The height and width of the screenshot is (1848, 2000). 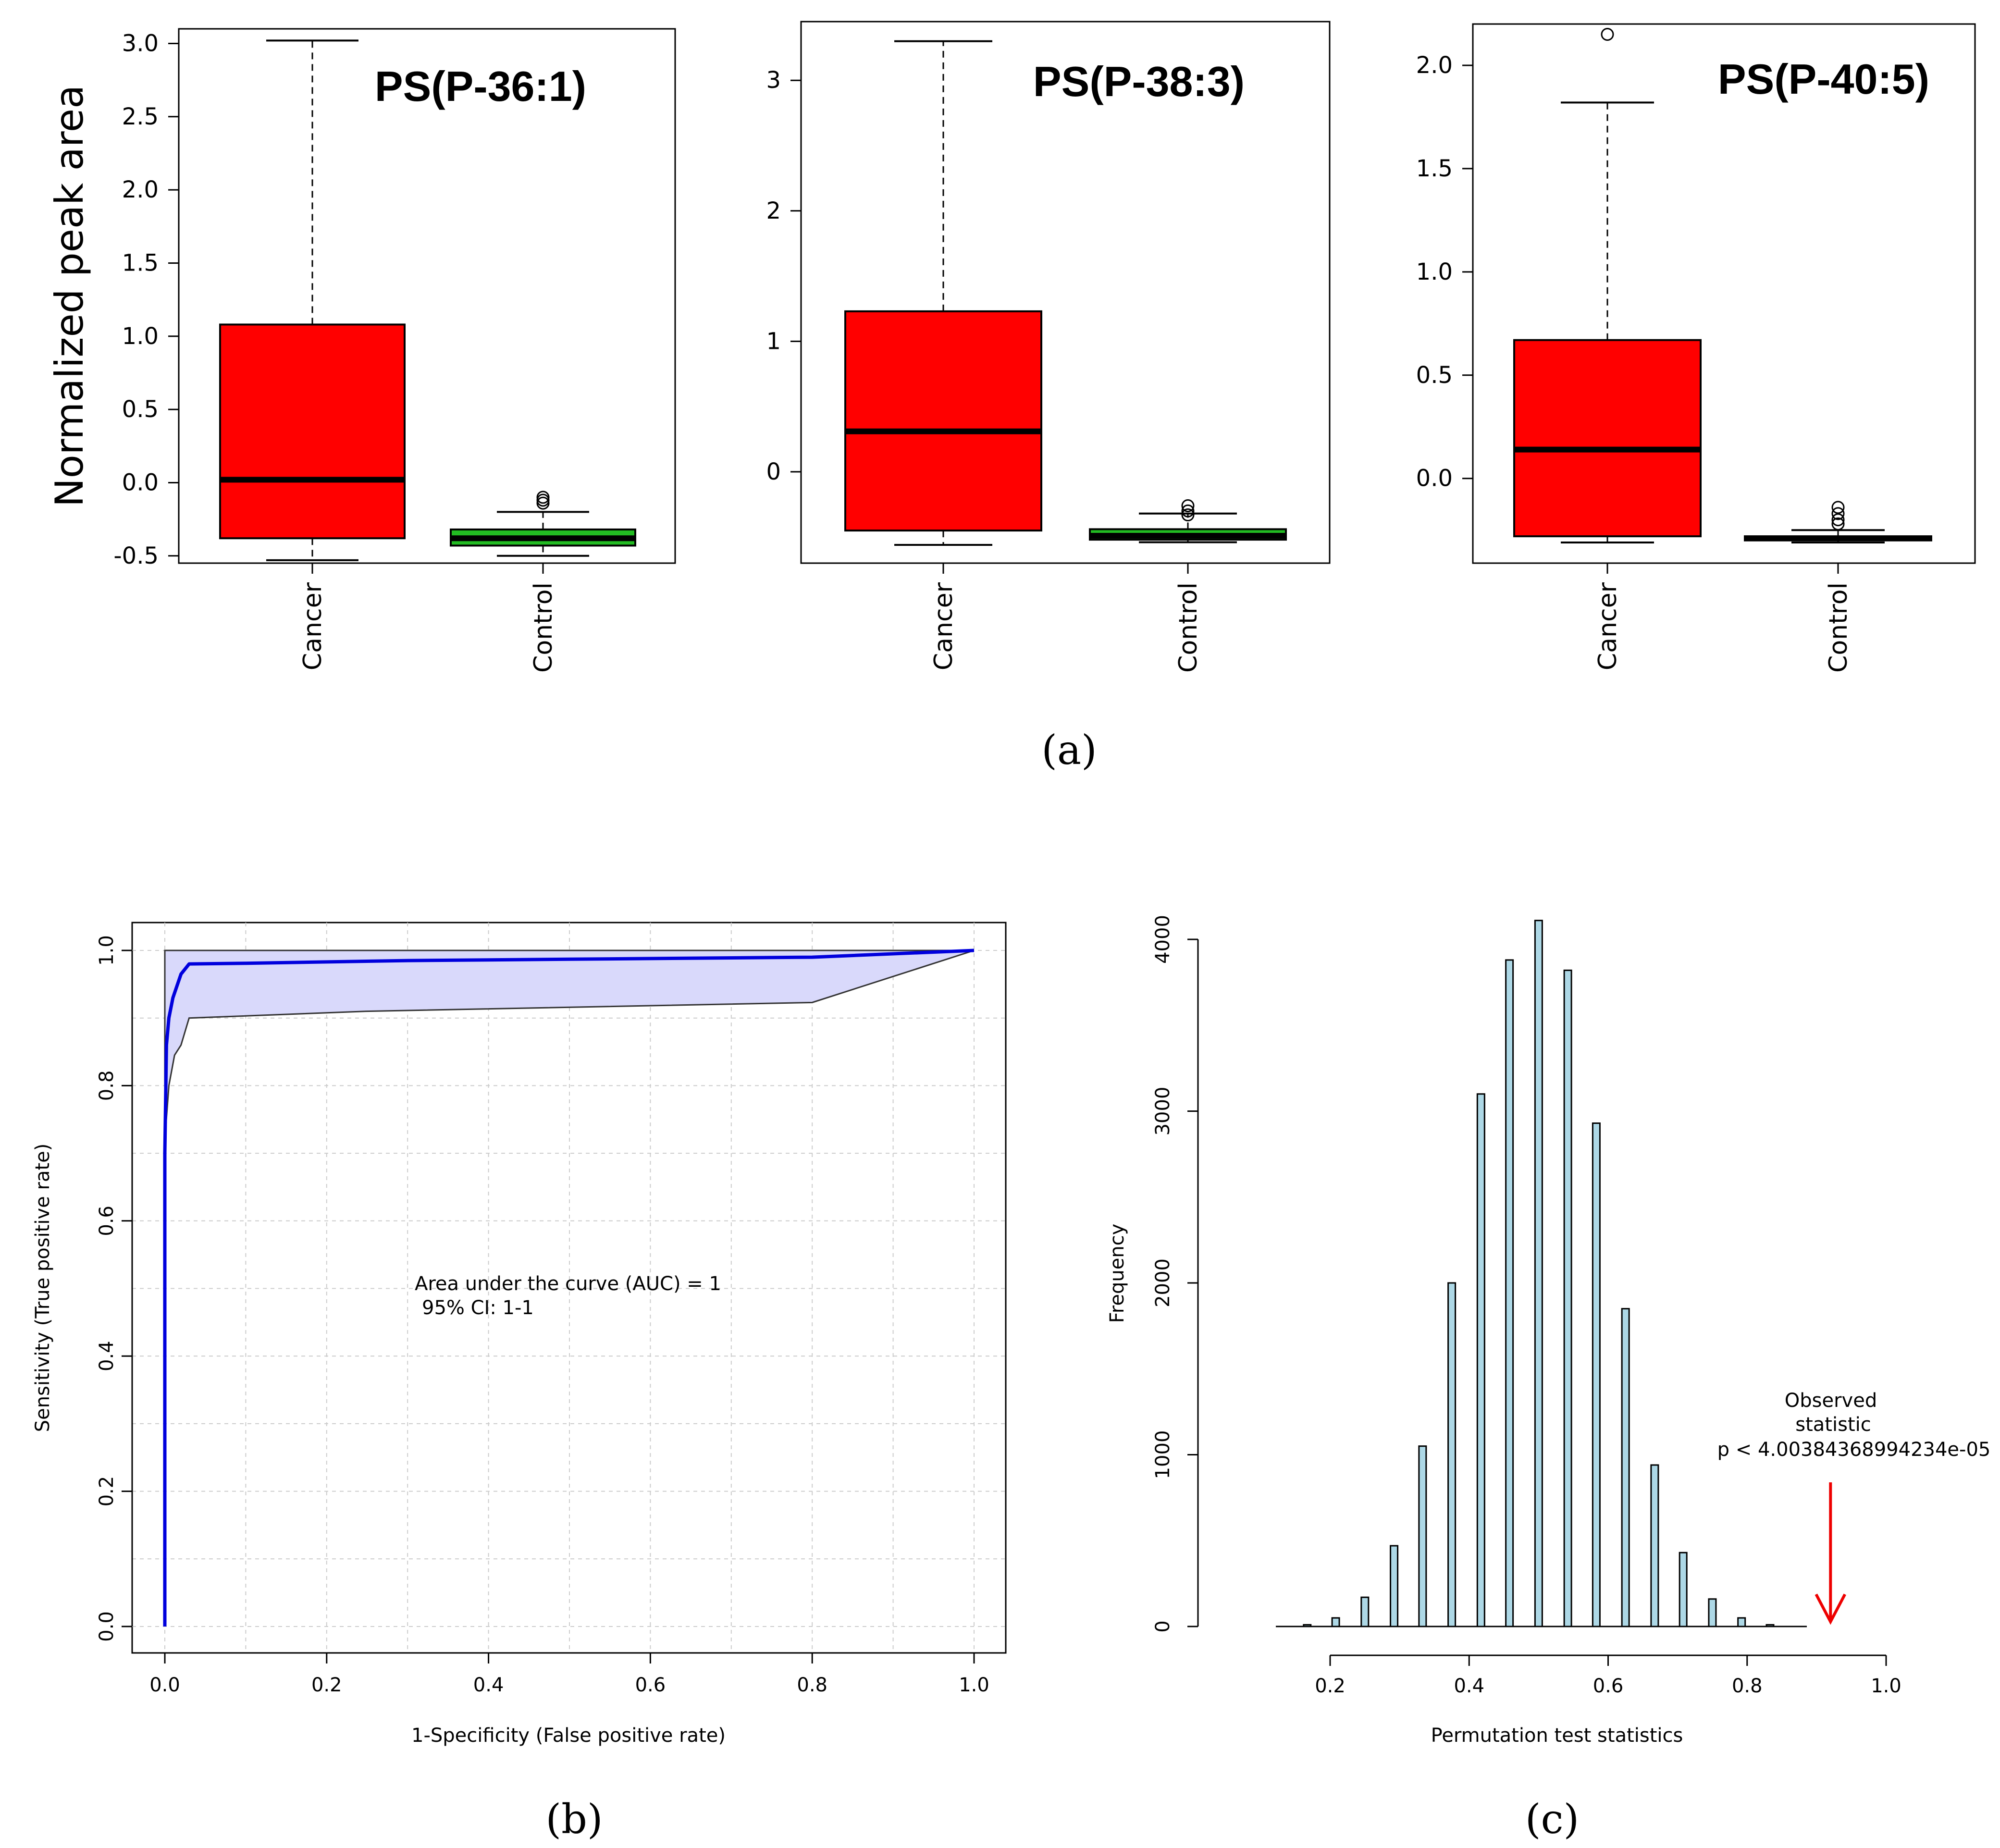 I want to click on caption-b: (b), so click(x=574, y=1819).